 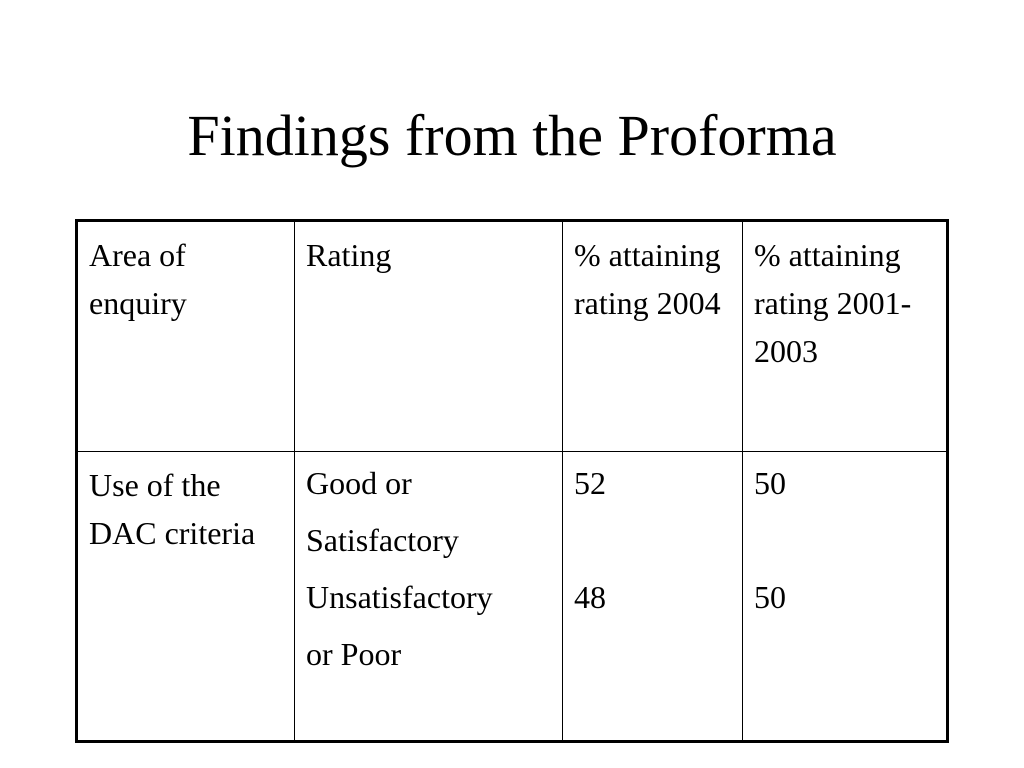 I want to click on header-percent-2004: % attaining rating 2004, so click(x=652, y=336).